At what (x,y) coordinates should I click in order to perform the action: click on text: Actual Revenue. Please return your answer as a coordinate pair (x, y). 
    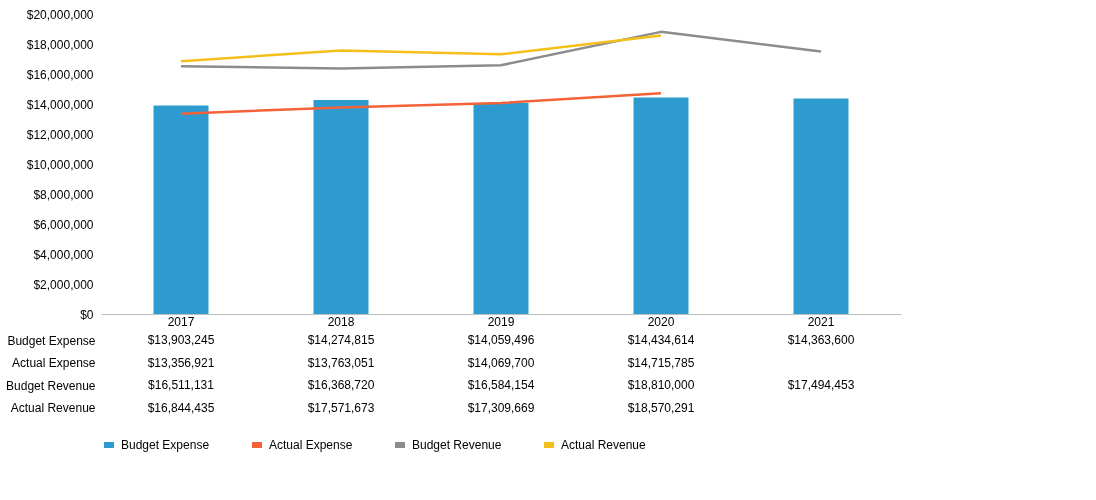
    Looking at the image, I should click on (53, 408).